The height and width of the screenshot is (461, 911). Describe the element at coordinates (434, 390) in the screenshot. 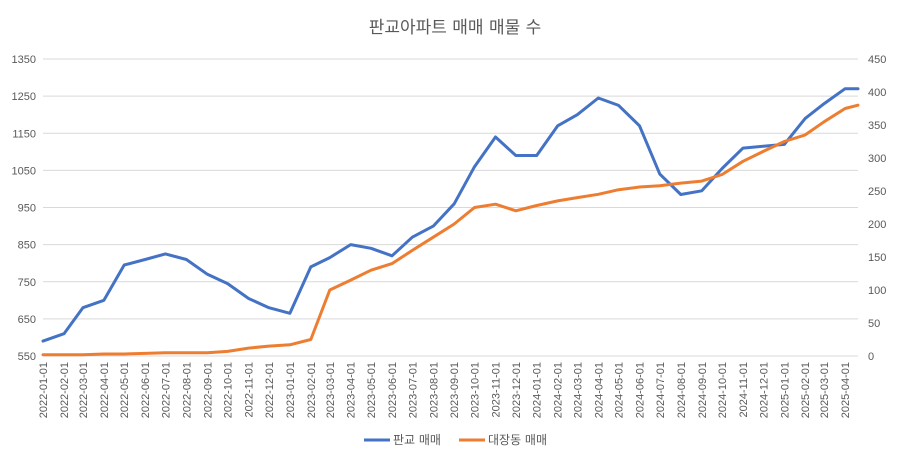

I see `x-tick-label: 2023-08-01` at that location.